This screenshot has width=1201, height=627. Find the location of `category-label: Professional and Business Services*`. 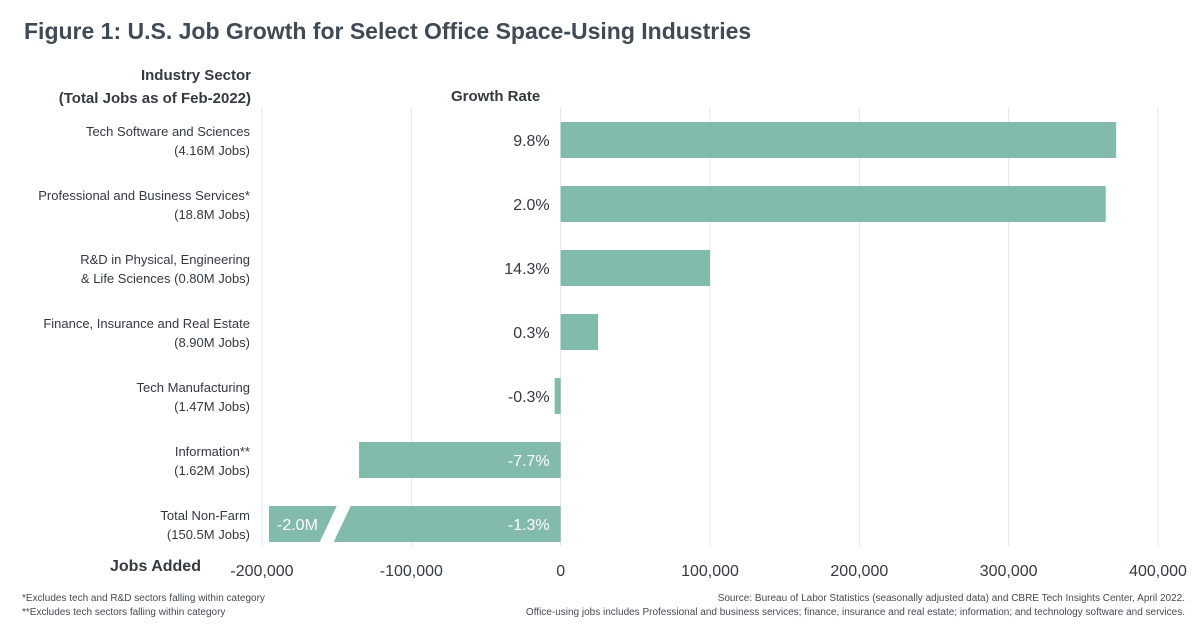

category-label: Professional and Business Services* is located at coordinates (144, 195).